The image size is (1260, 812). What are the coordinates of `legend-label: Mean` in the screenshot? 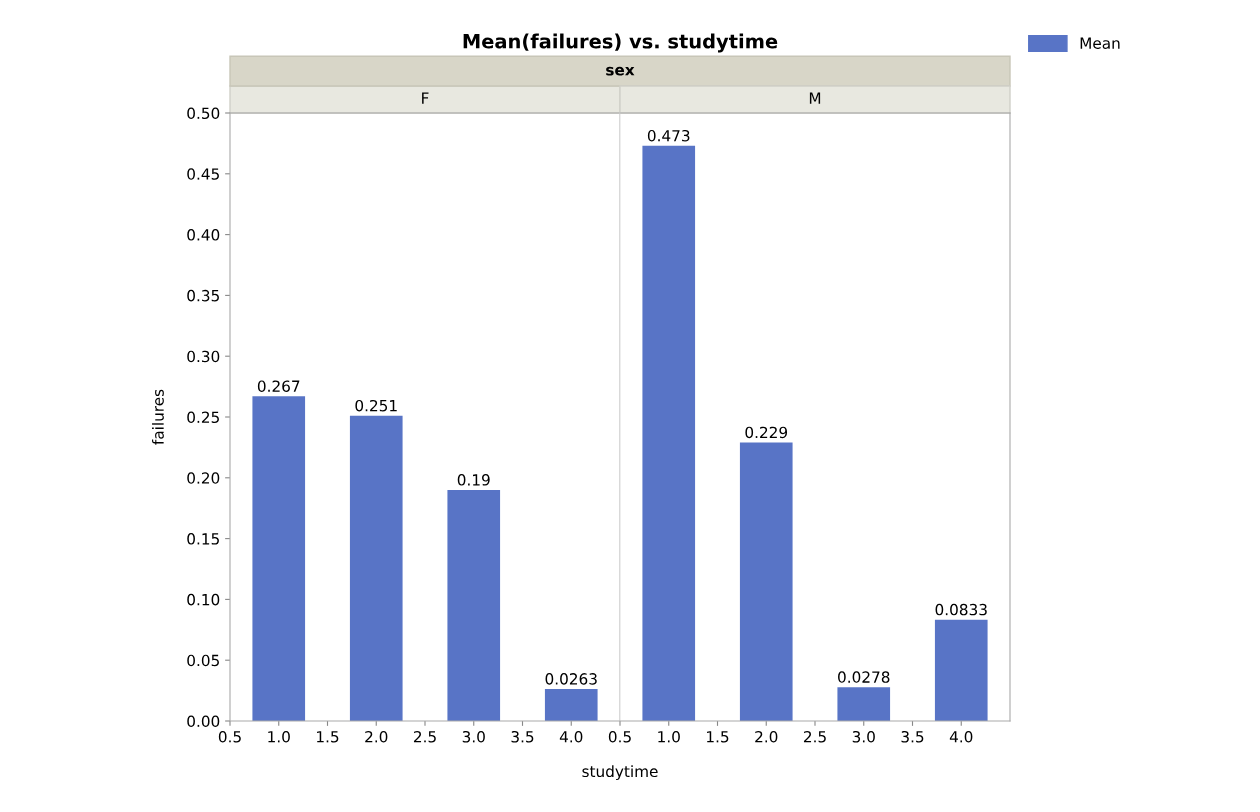 It's located at (1100, 43).